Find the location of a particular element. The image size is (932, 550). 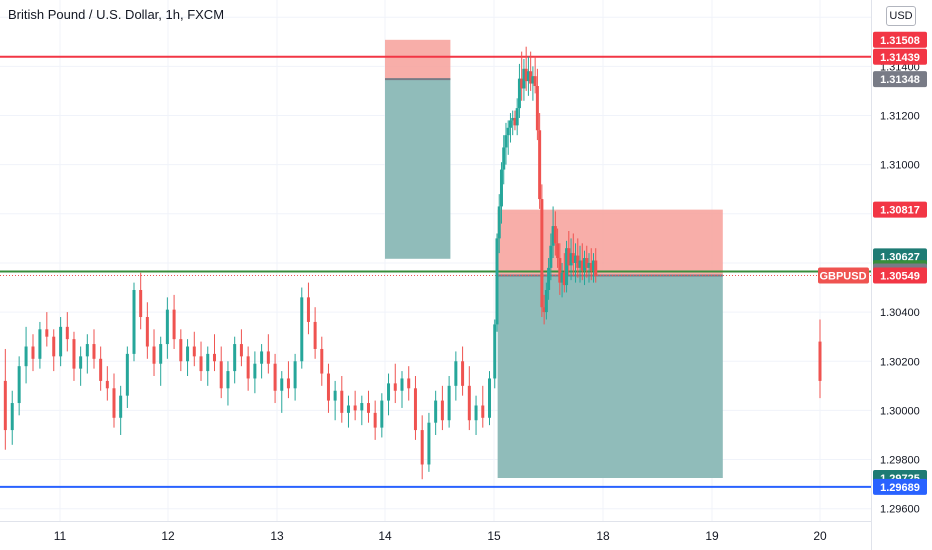

price-label-stop: 1.31508 is located at coordinates (900, 39).